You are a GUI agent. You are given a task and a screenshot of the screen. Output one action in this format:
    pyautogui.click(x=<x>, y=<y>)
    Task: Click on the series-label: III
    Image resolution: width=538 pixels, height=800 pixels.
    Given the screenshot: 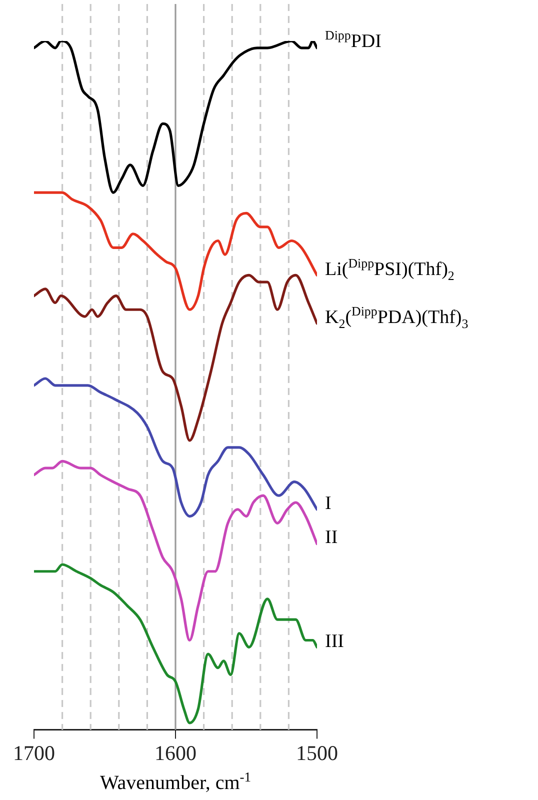 What is the action you would take?
    pyautogui.click(x=334, y=641)
    